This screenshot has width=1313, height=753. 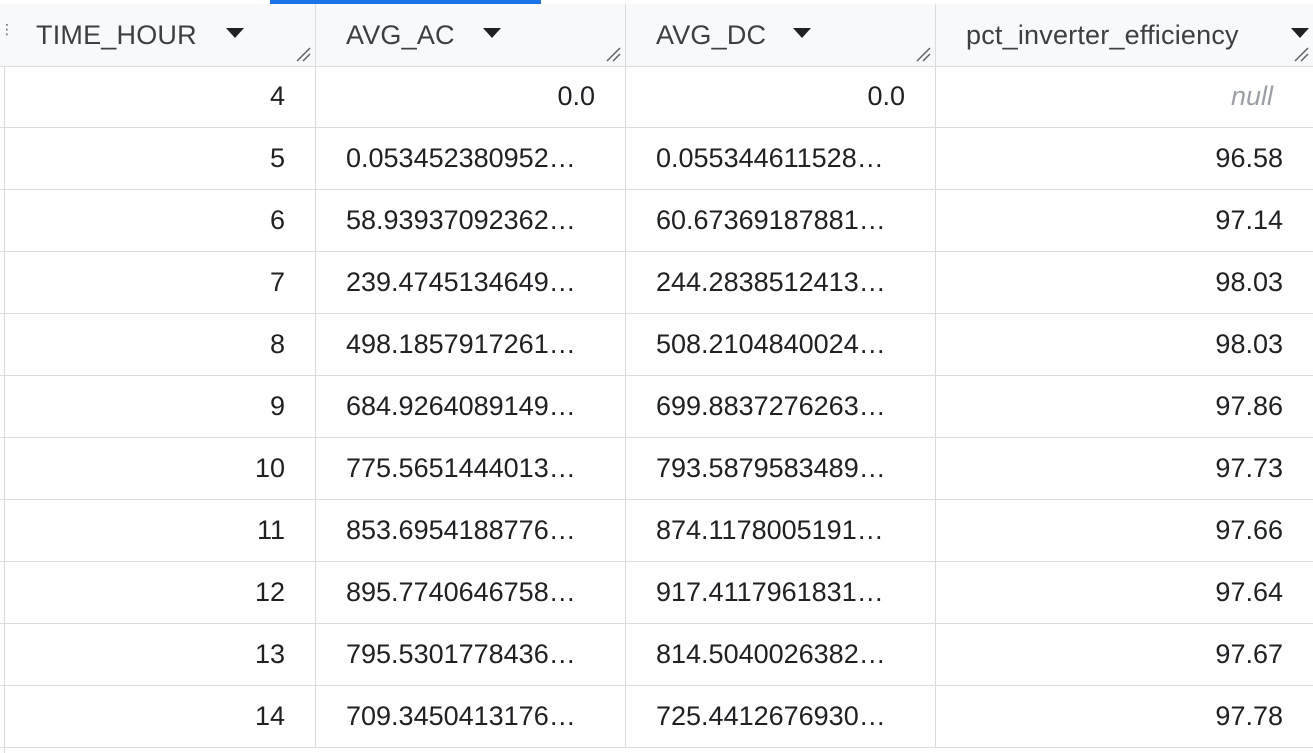 I want to click on cell-avg-dc: 0.0, so click(x=780, y=96).